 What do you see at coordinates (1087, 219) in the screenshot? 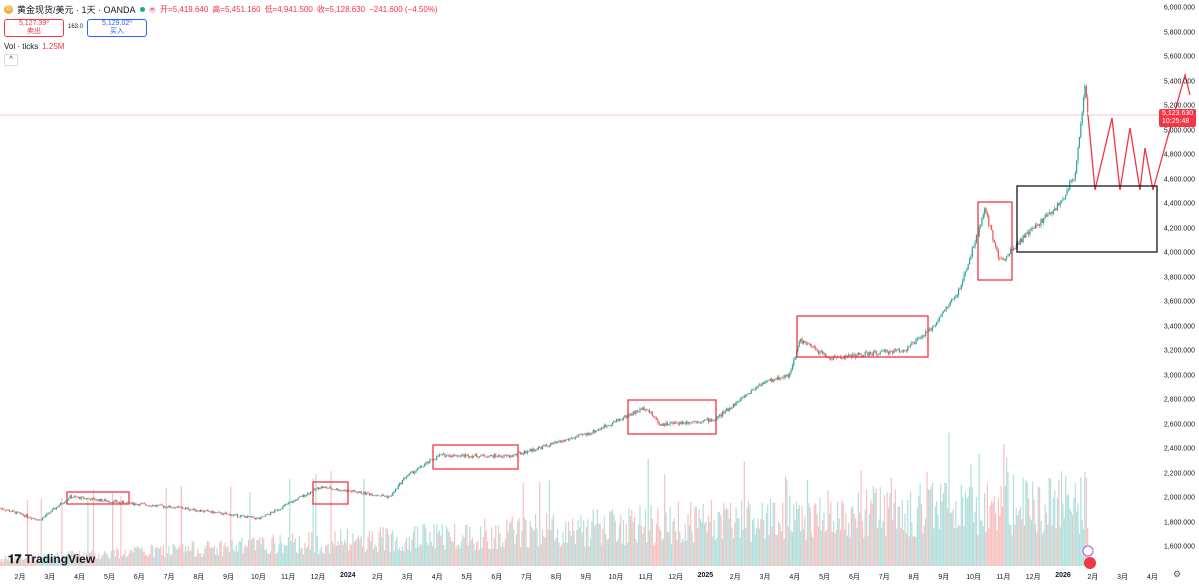
I see `target-box` at bounding box center [1087, 219].